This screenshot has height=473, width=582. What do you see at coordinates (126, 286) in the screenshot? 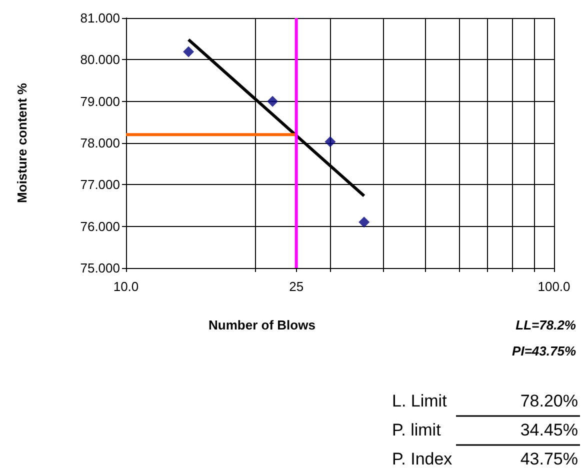
I see `x-tick-label: 10.0` at bounding box center [126, 286].